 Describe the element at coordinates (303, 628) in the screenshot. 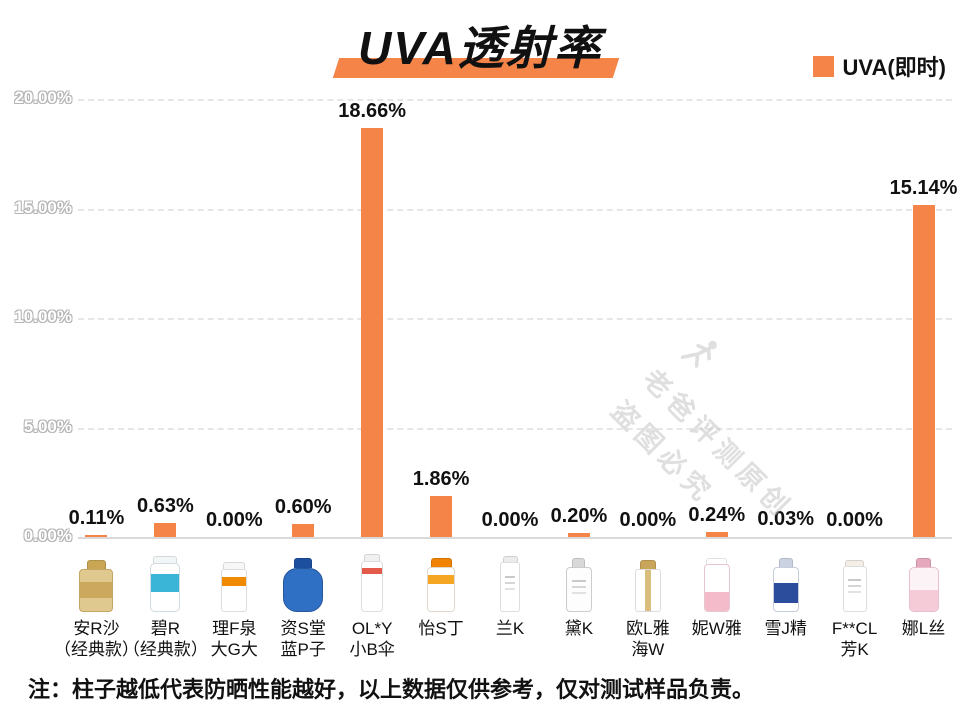

I see `category-label-line: 资S堂` at that location.